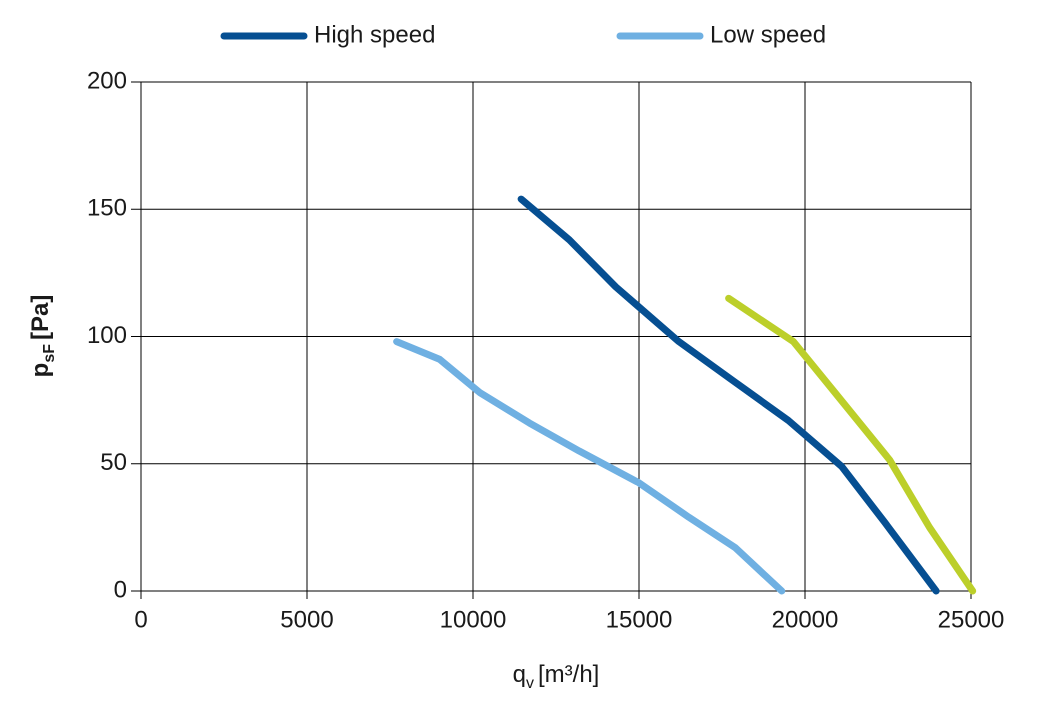  What do you see at coordinates (140, 619) in the screenshot?
I see `x-tick-label: 0` at bounding box center [140, 619].